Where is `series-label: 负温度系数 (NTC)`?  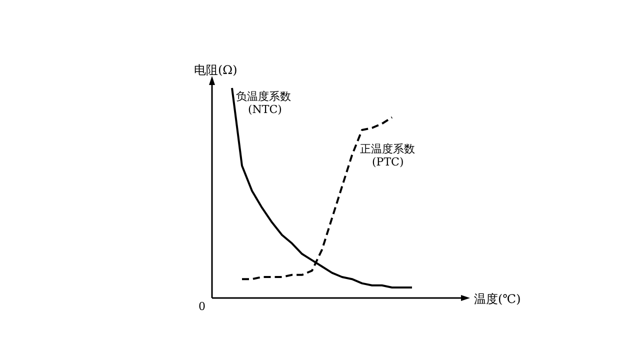 series-label: 负温度系数 (NTC) is located at coordinates (263, 103).